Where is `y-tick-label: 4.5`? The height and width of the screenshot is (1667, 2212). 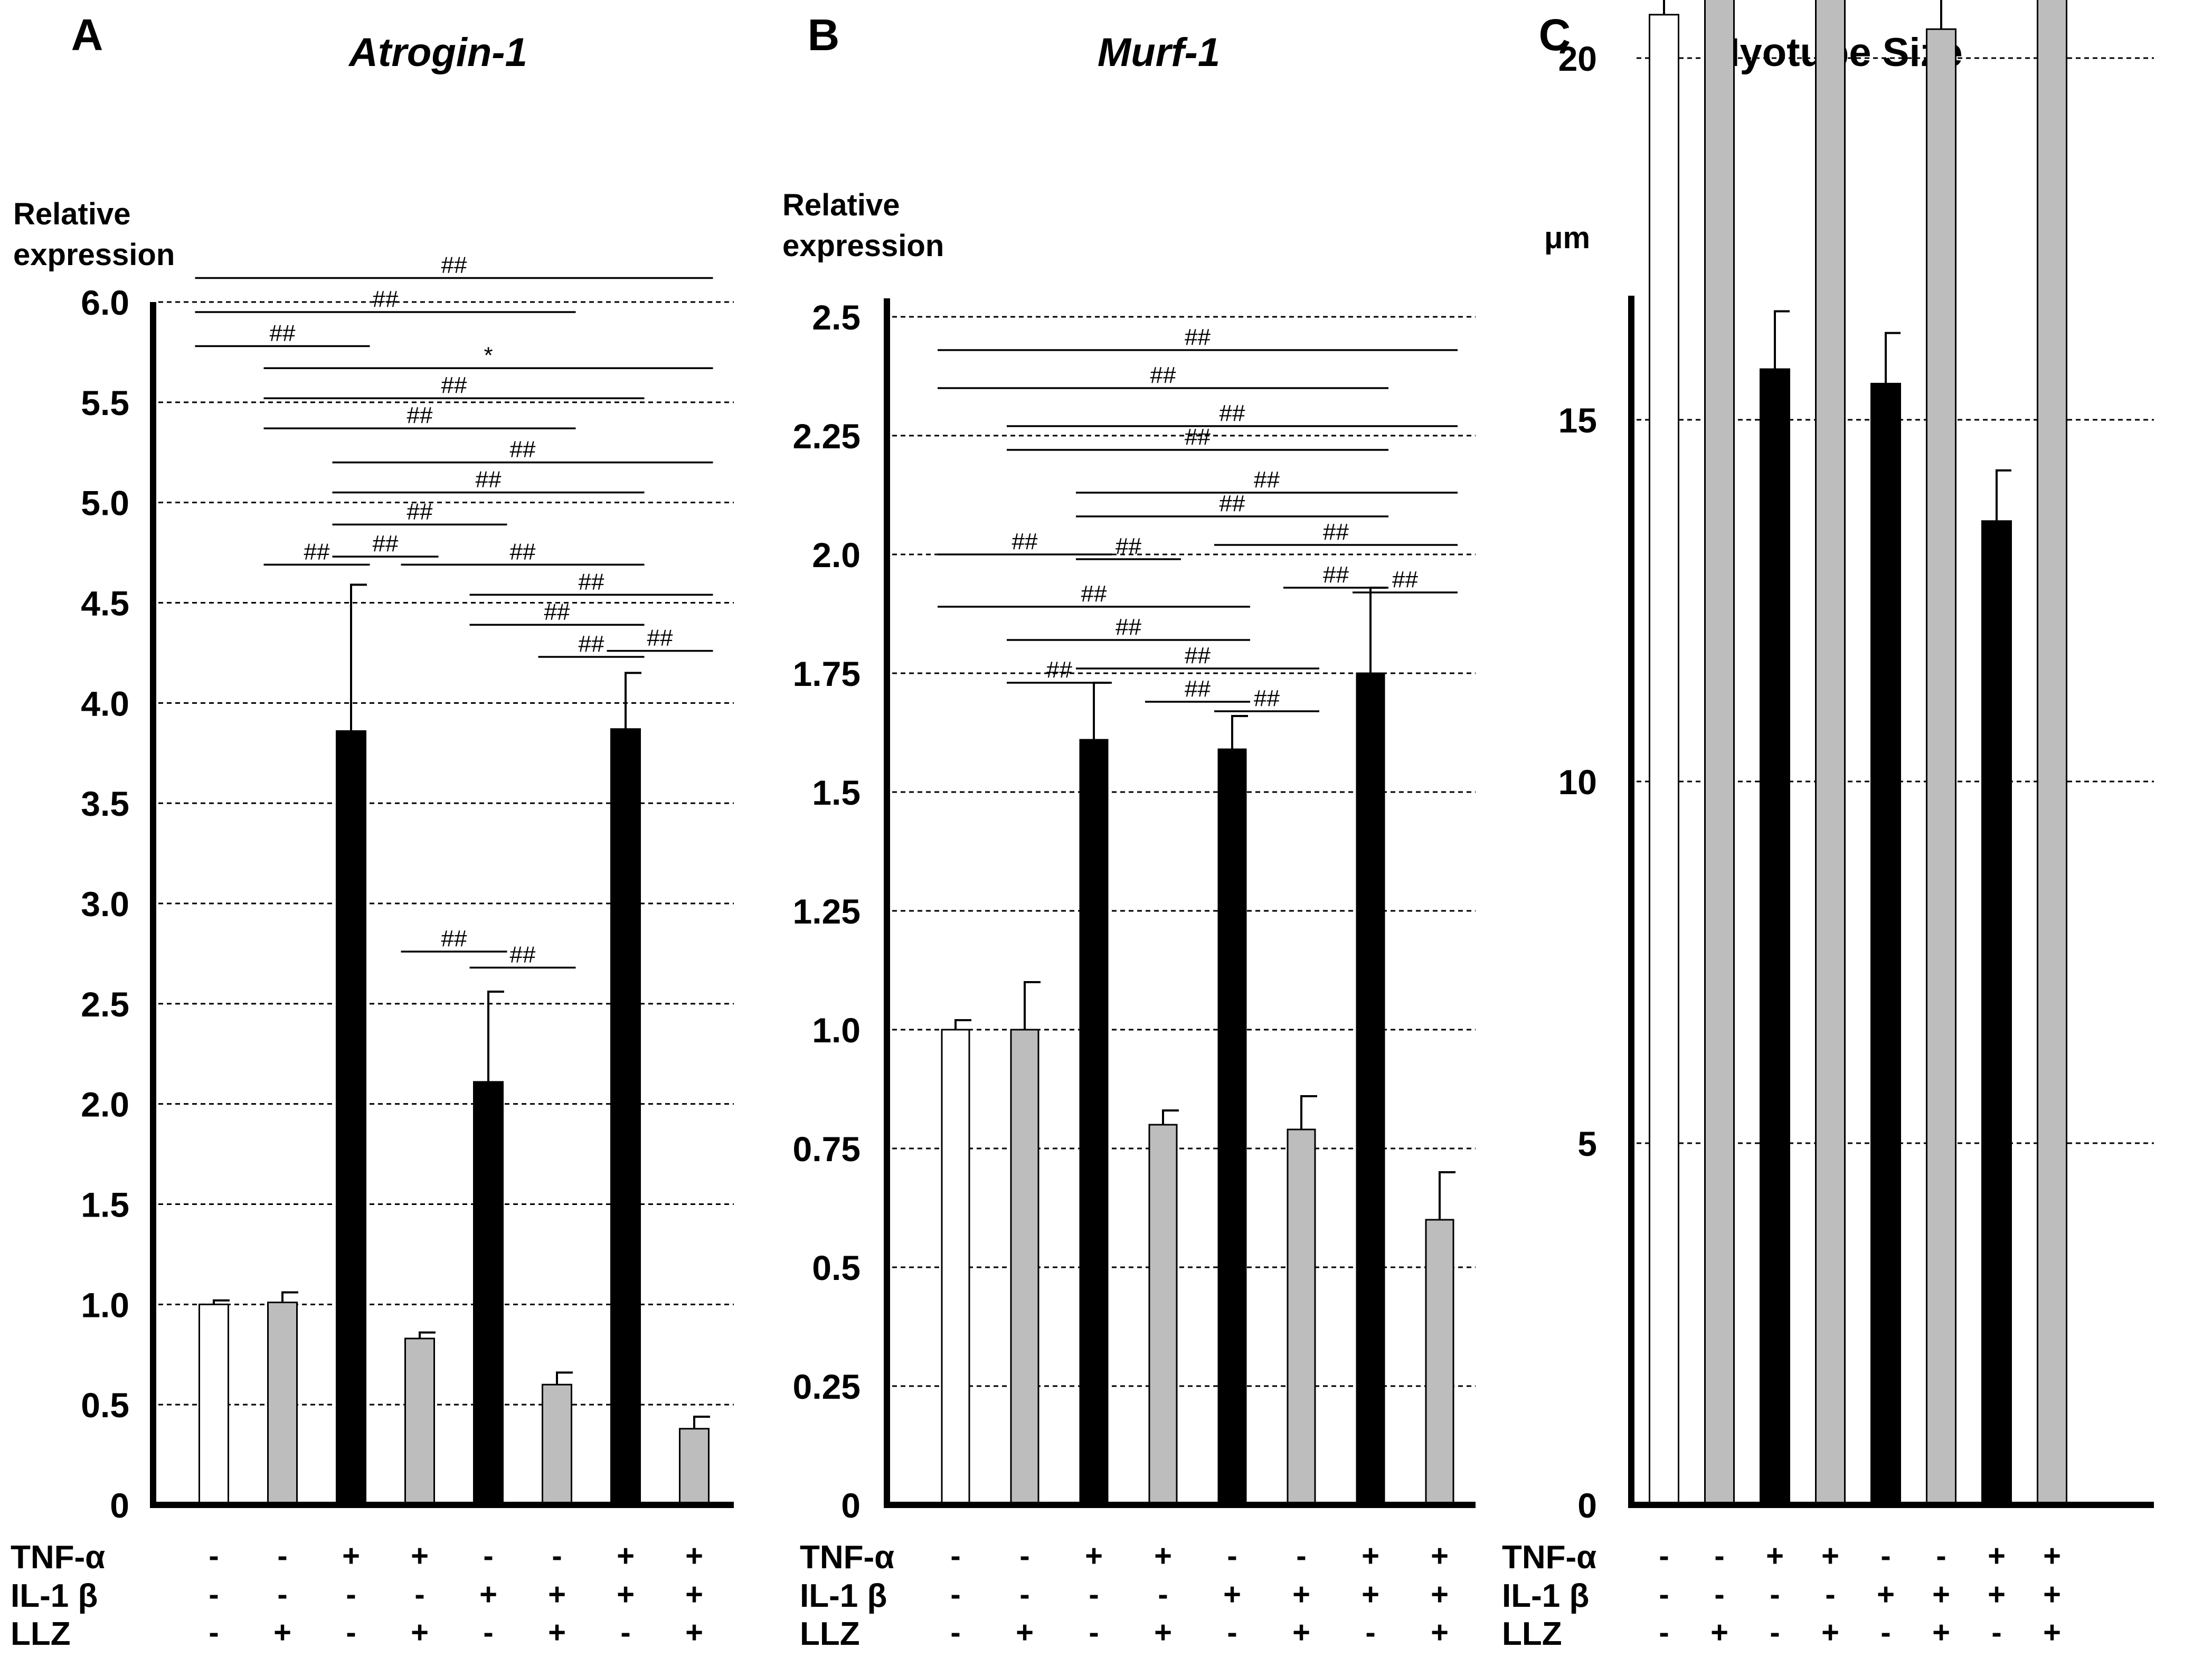
y-tick-label: 4.5 is located at coordinates (105, 603).